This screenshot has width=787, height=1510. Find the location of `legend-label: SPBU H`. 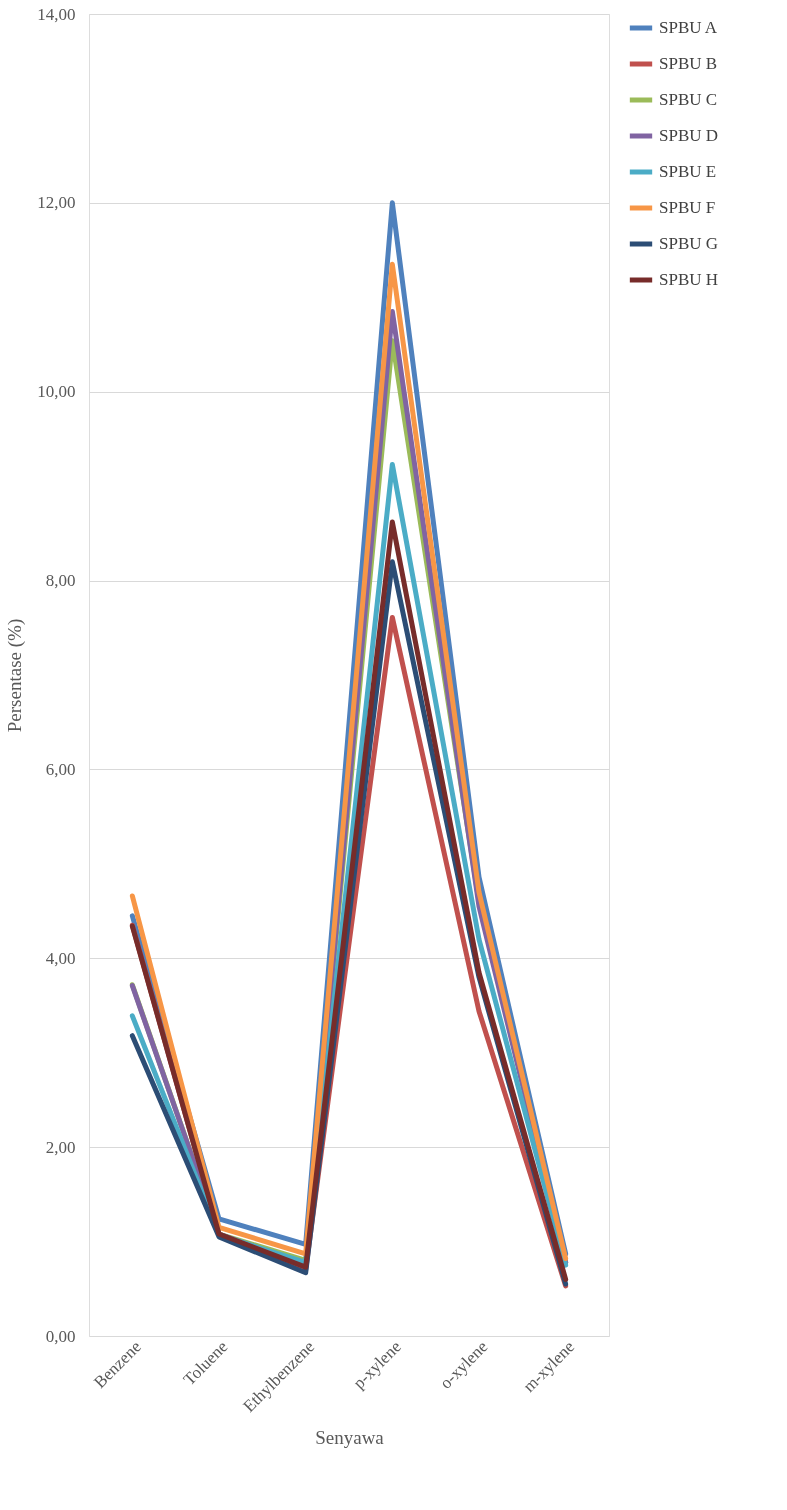

legend-label: SPBU H is located at coordinates (689, 279).